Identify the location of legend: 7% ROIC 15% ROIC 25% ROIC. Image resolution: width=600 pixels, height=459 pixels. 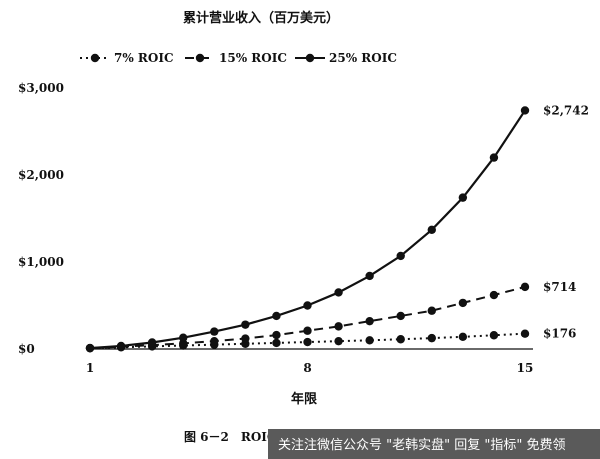
(238, 58).